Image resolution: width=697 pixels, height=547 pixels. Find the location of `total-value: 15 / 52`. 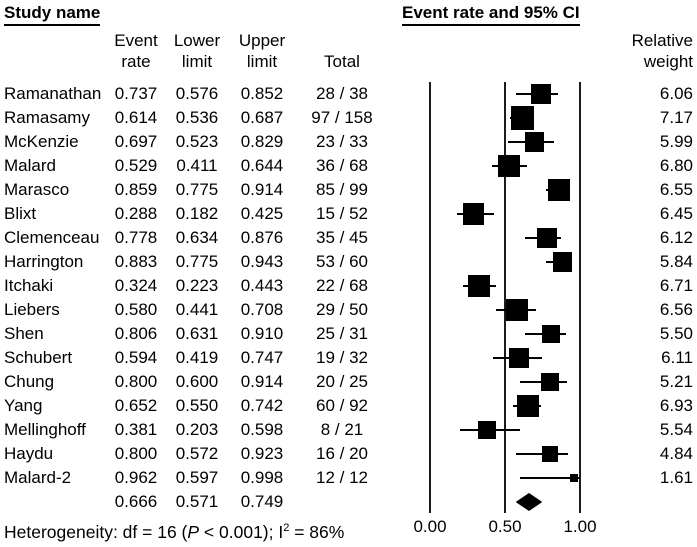

total-value: 15 / 52 is located at coordinates (342, 213).